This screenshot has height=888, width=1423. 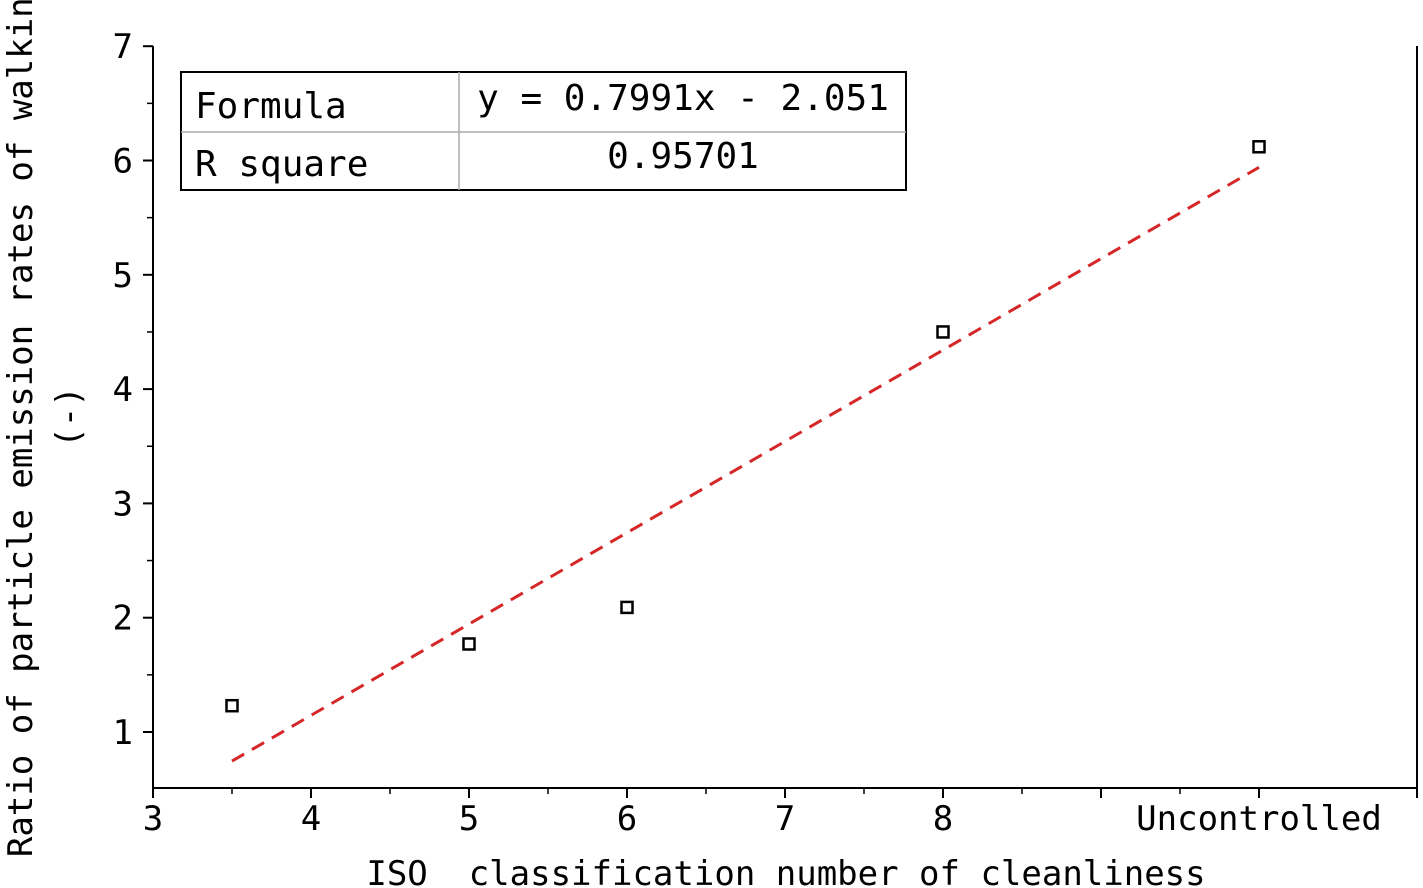 What do you see at coordinates (123, 276) in the screenshot?
I see `y-tick-label: 5` at bounding box center [123, 276].